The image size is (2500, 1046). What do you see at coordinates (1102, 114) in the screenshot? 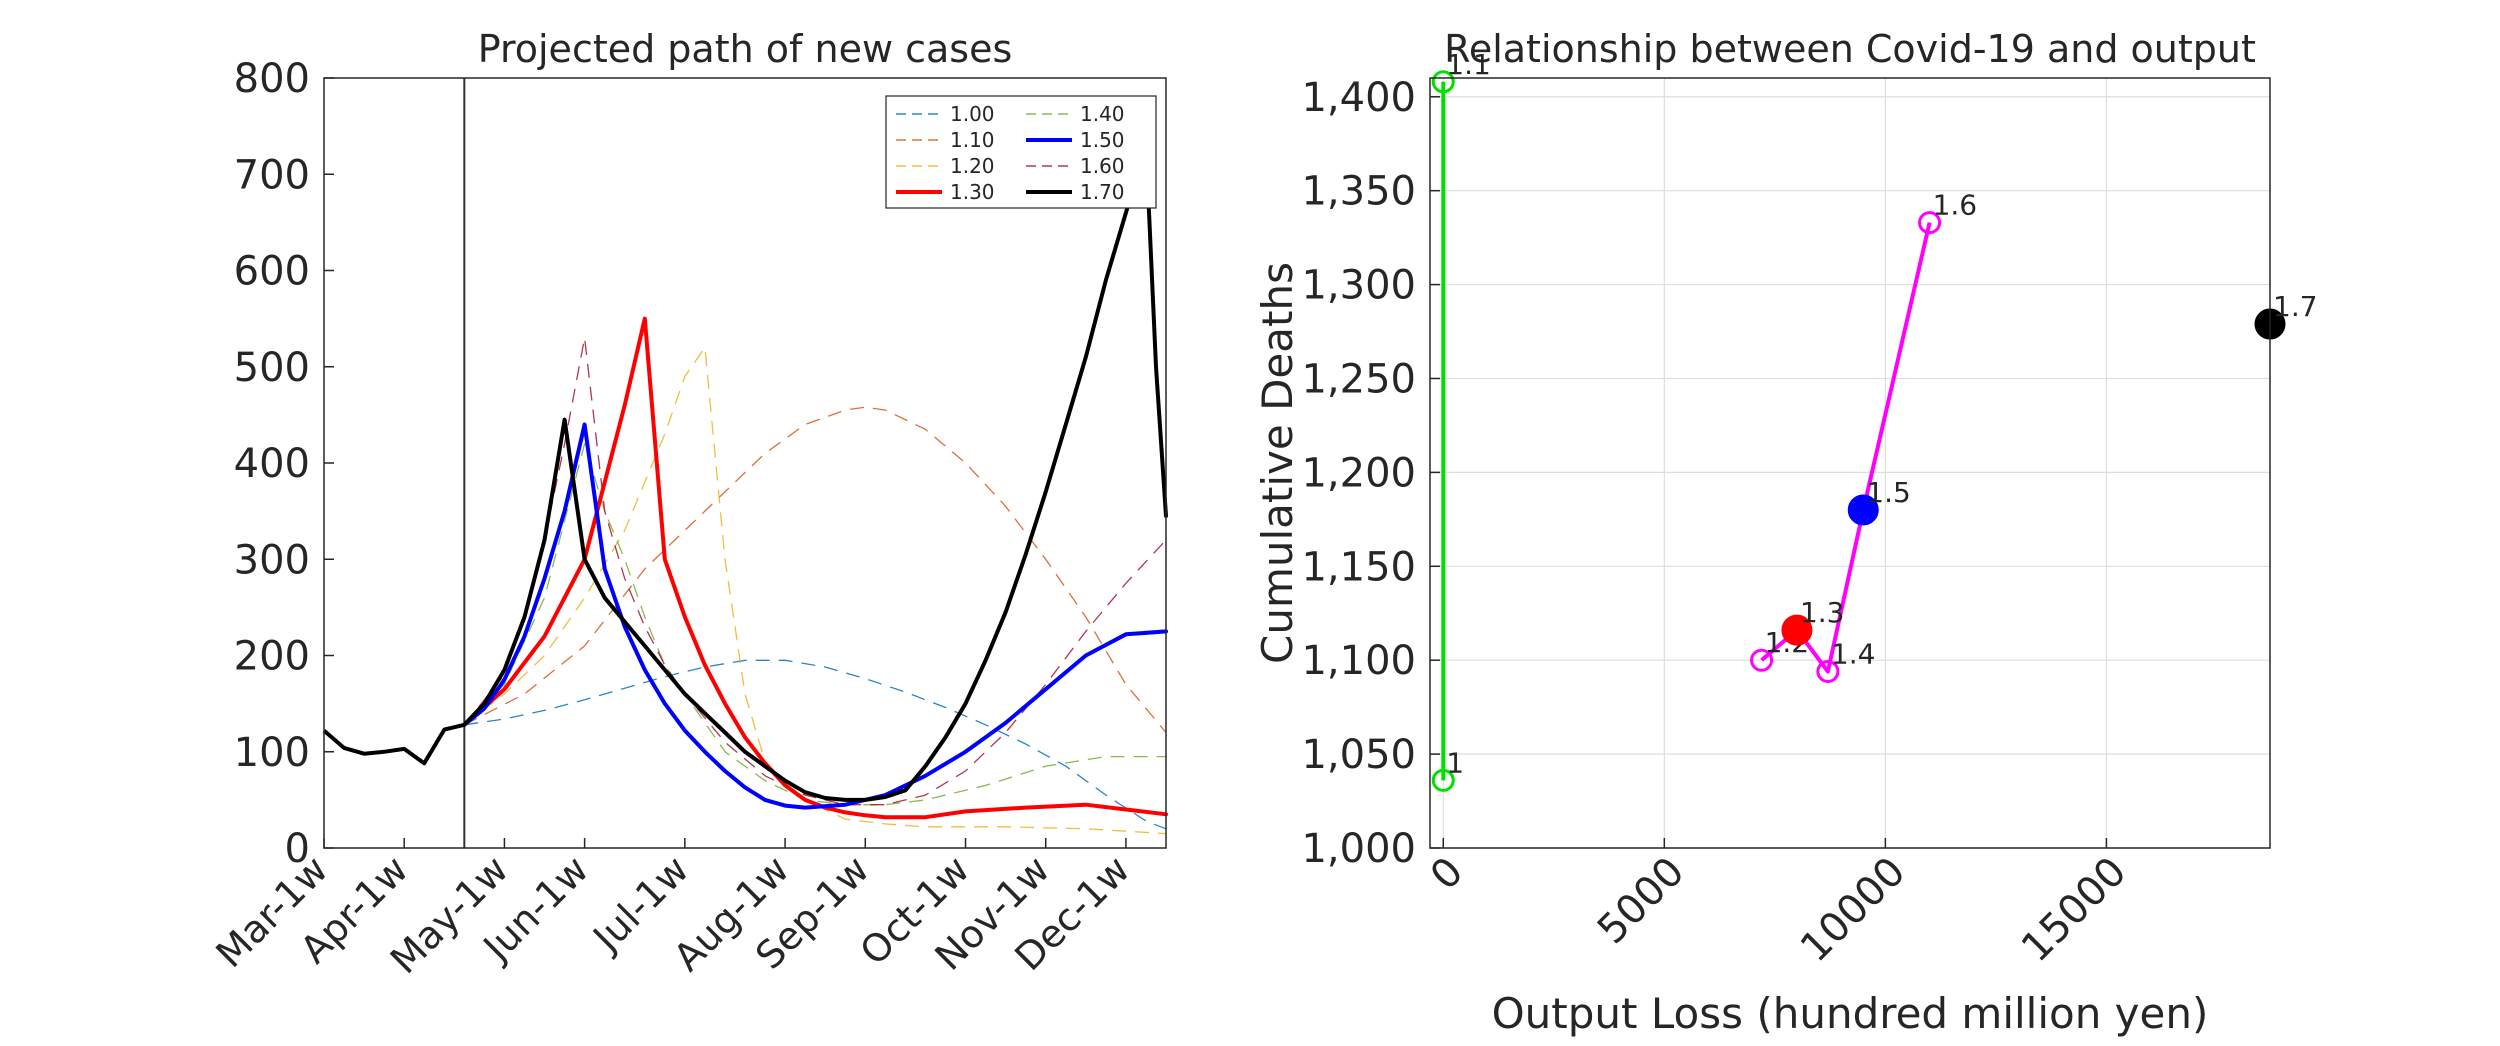
I see `legend-label: 1.40` at bounding box center [1102, 114].